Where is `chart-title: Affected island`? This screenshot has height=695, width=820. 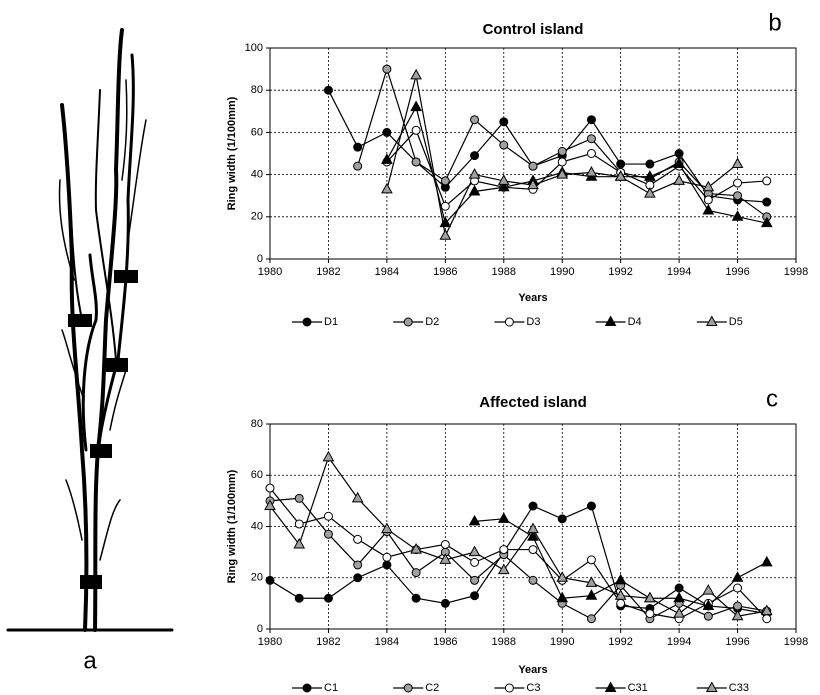
chart-title: Affected island is located at coordinates (533, 402).